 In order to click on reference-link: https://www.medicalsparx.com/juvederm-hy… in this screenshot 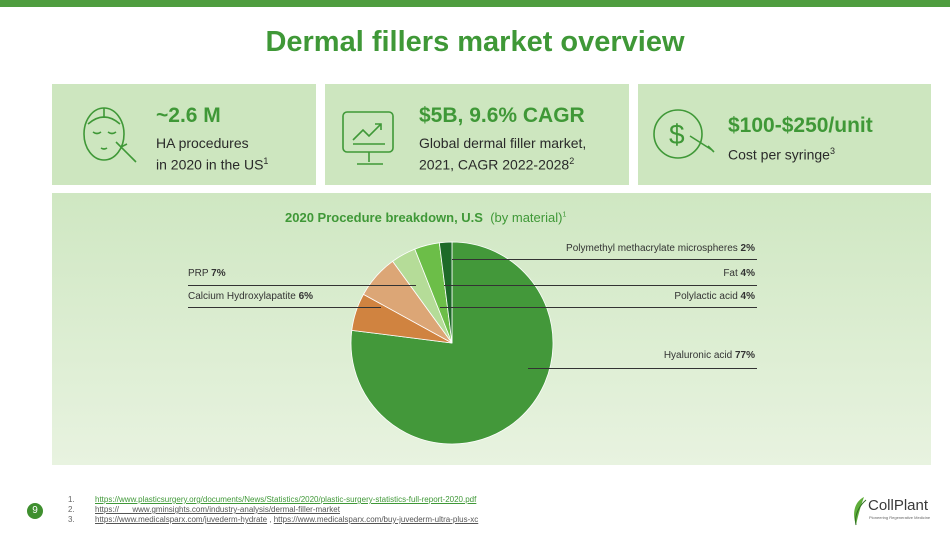, I will do `click(181, 519)`.